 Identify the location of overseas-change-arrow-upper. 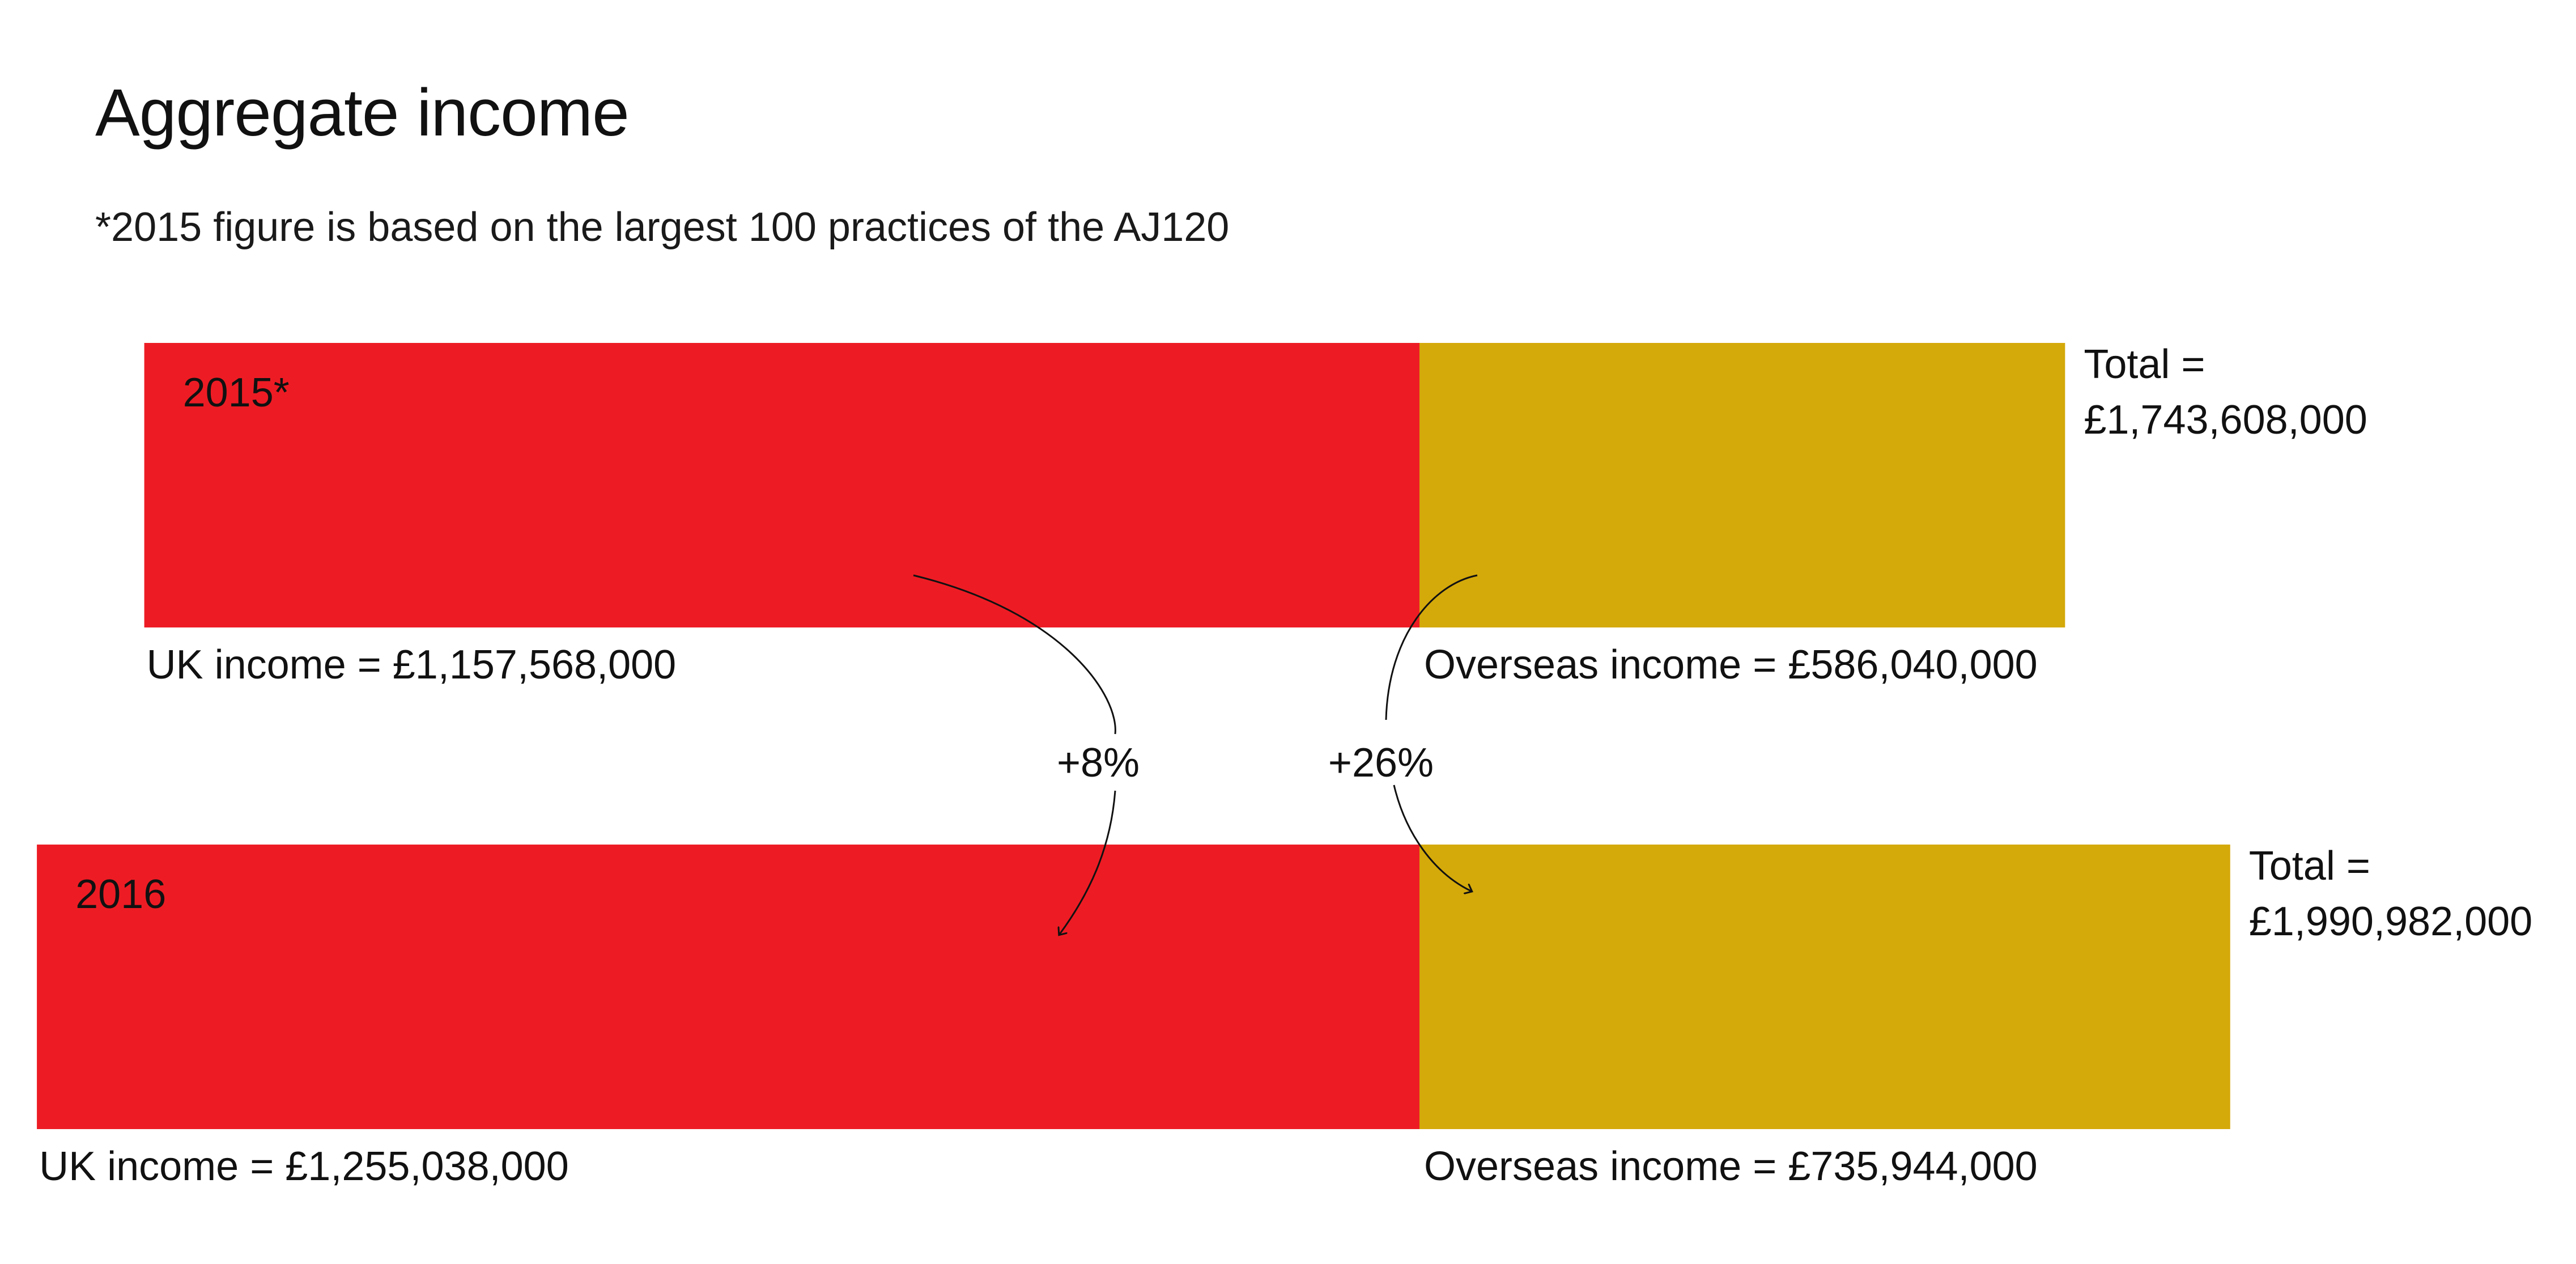
(1431, 647).